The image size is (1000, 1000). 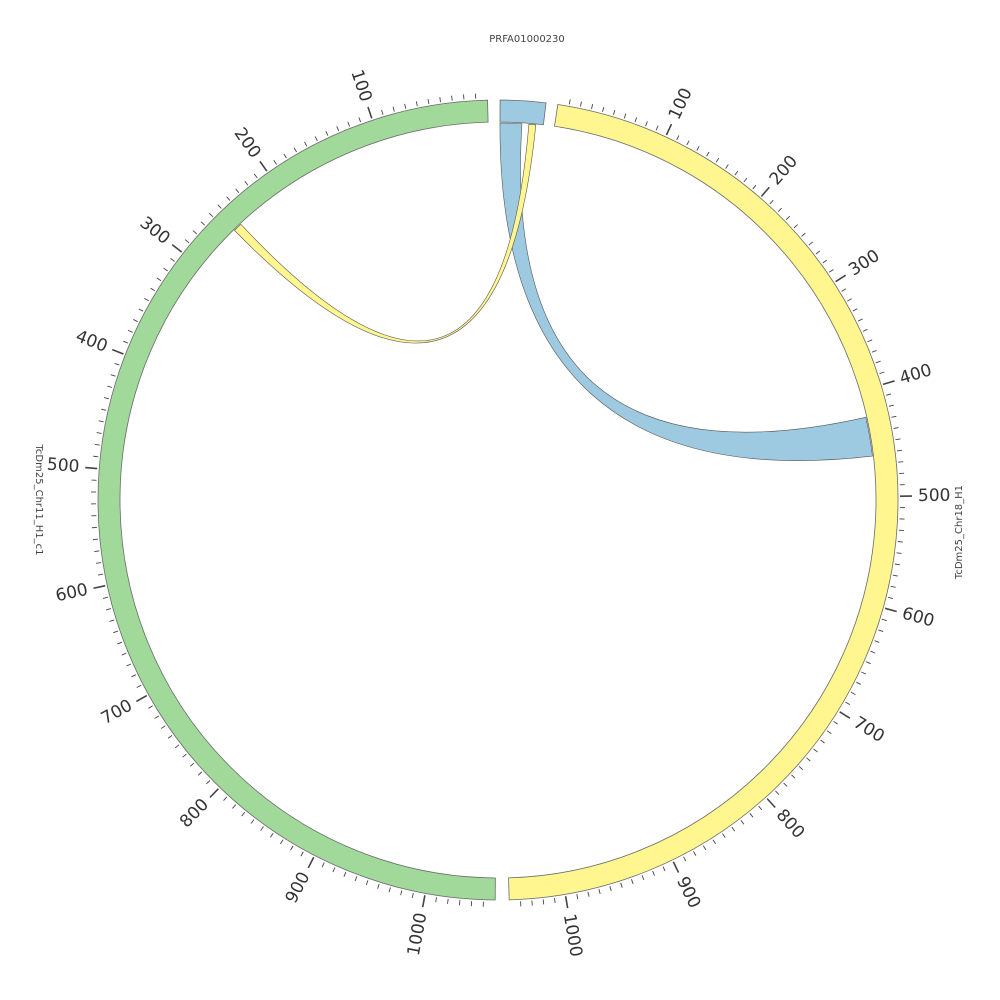 I want to click on tick-label: 900, so click(x=688, y=893).